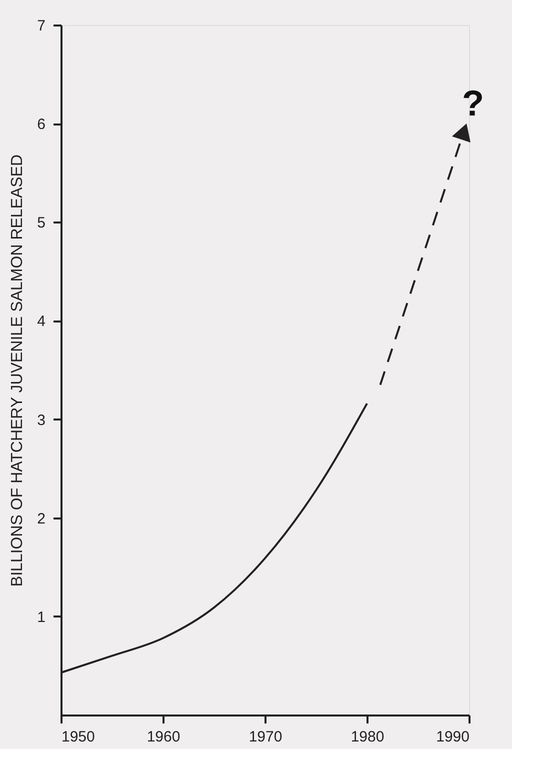 The width and height of the screenshot is (537, 766). What do you see at coordinates (473, 103) in the screenshot?
I see `annotation: ?` at bounding box center [473, 103].